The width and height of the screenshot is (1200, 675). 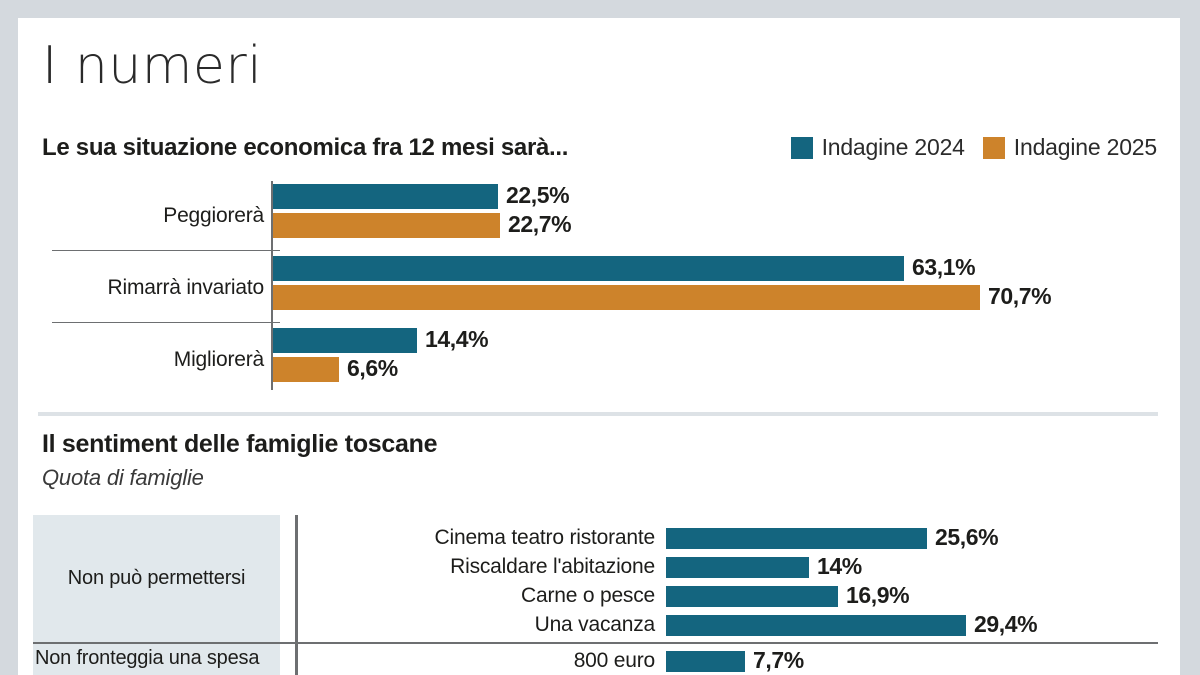 What do you see at coordinates (538, 195) in the screenshot?
I see `chart1-value-2024: 22,5%` at bounding box center [538, 195].